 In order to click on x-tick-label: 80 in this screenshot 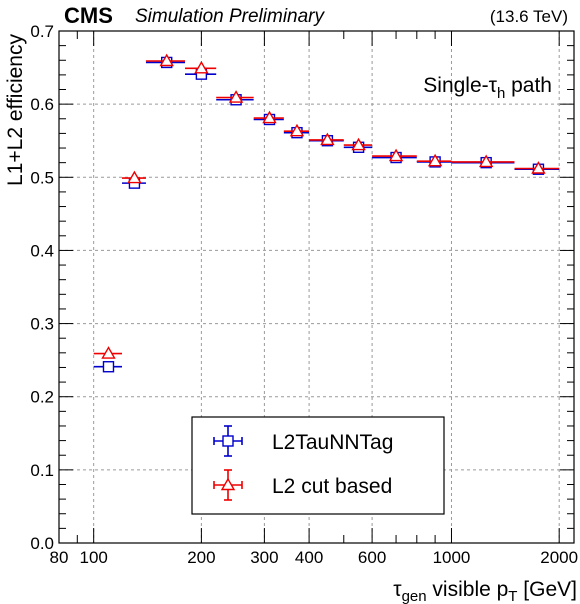, I will do `click(59, 557)`.